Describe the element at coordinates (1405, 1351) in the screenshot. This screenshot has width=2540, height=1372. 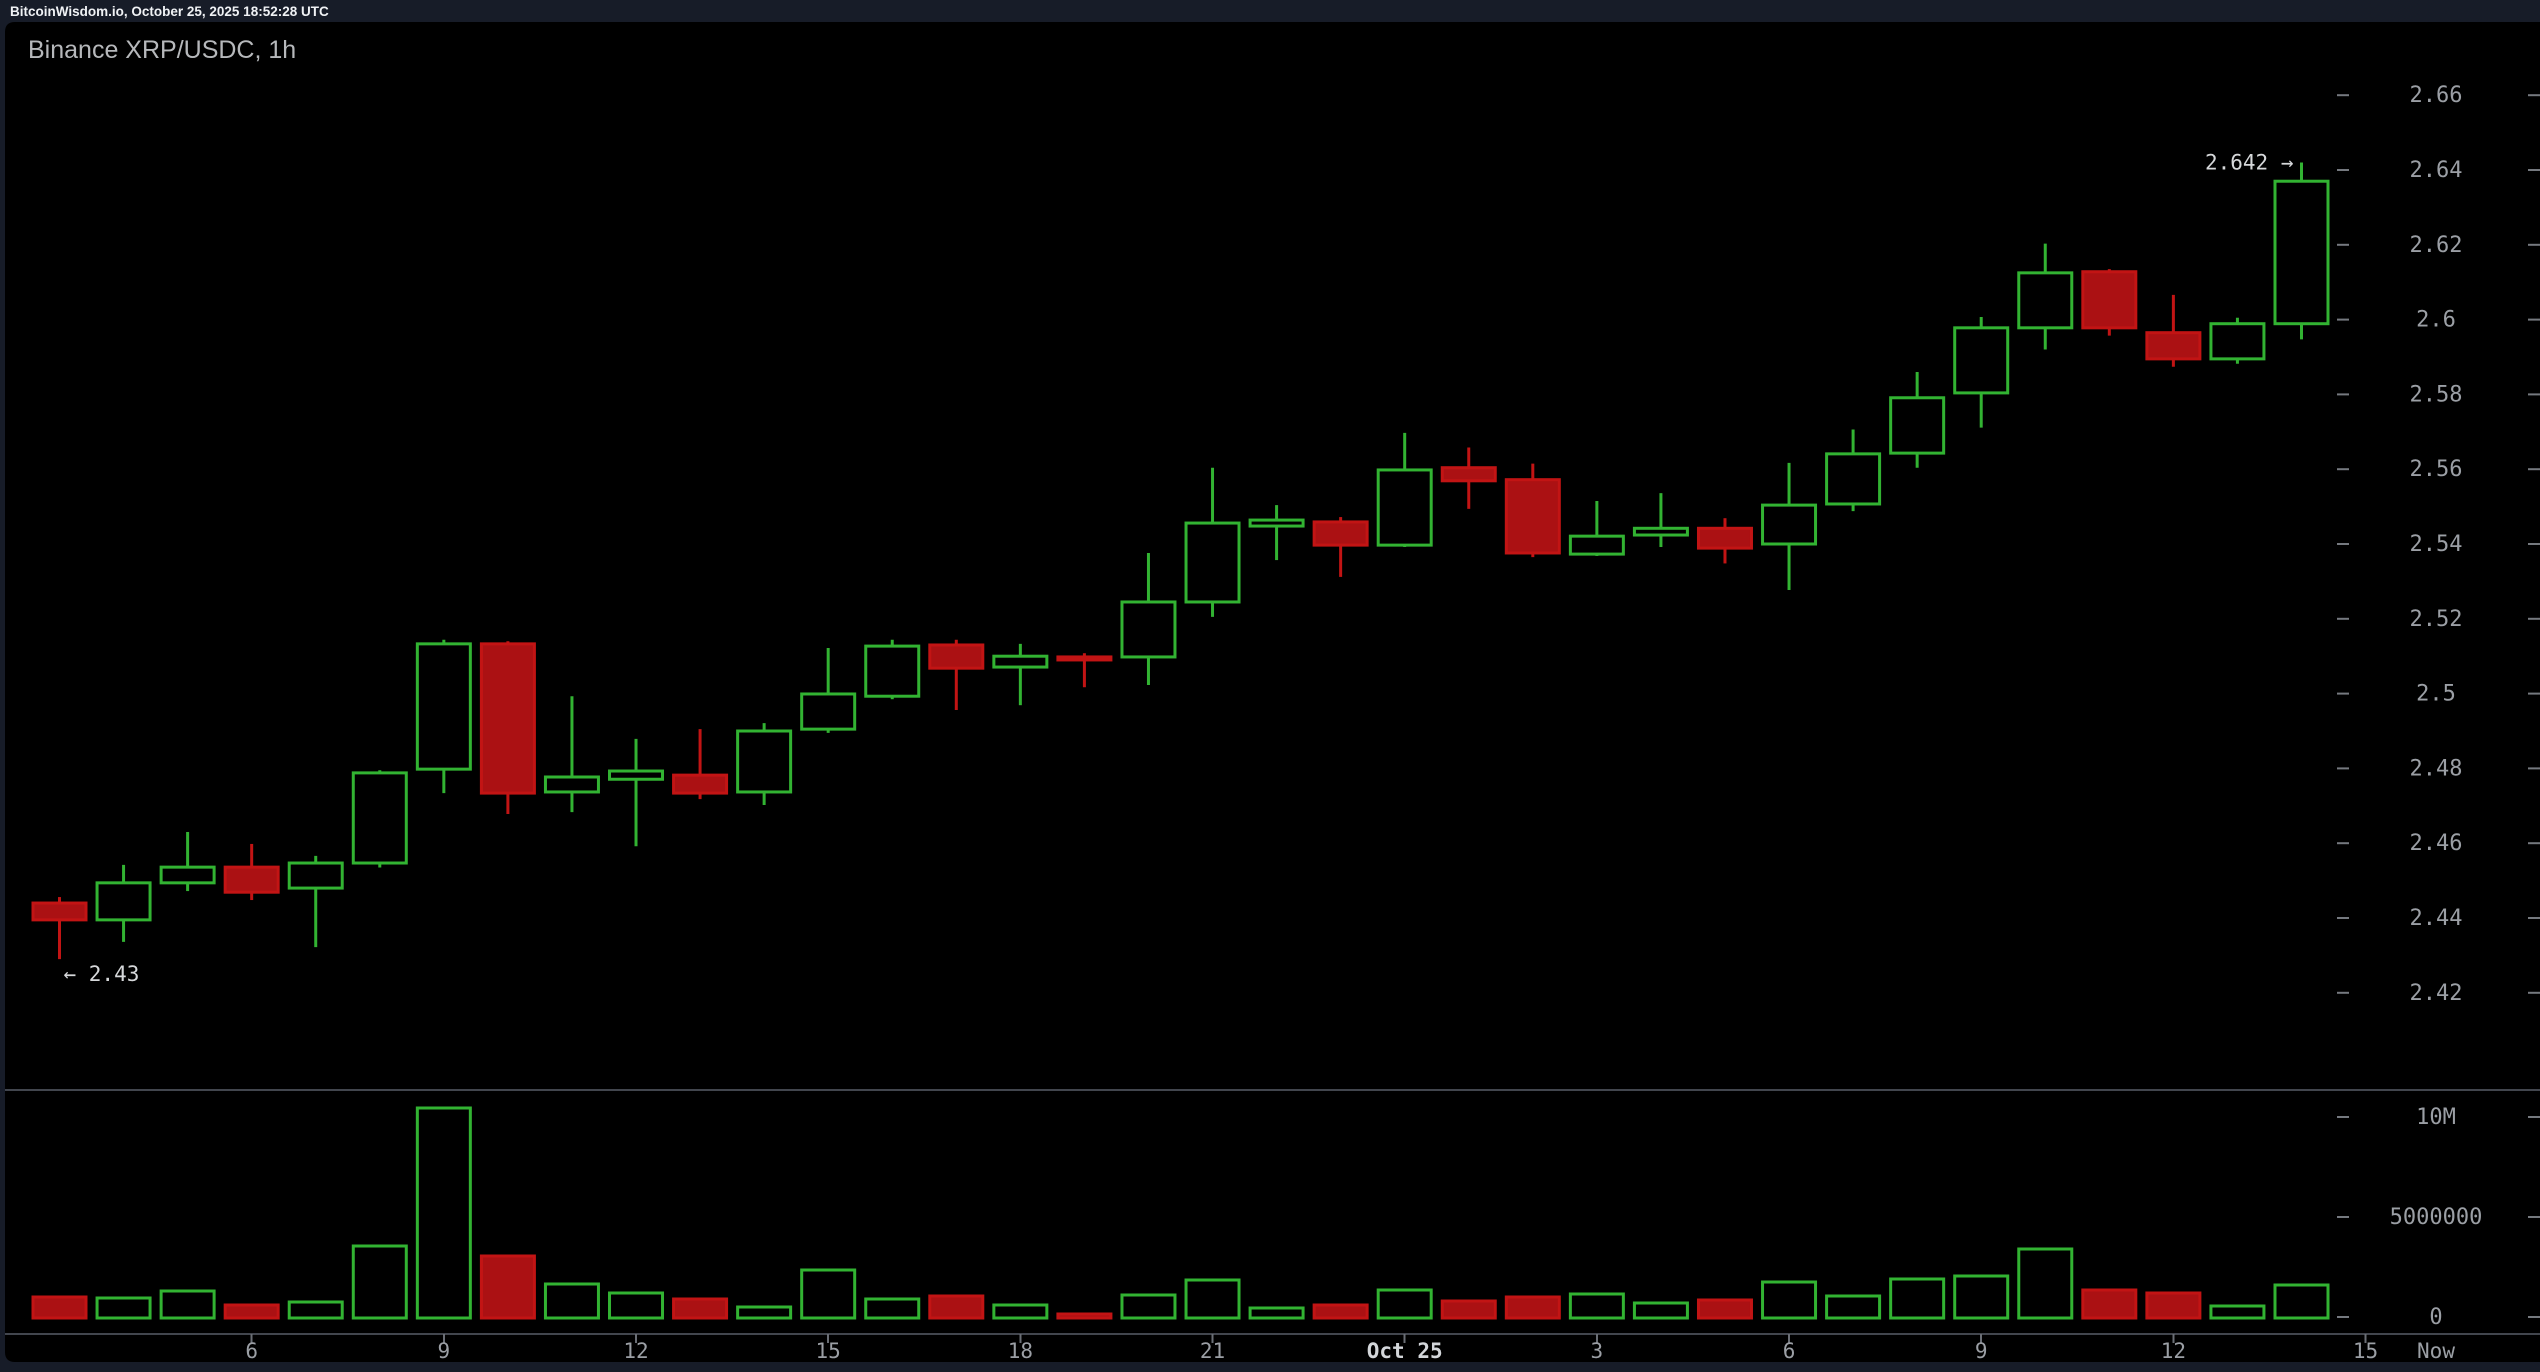
I see `time-label: Oct 25` at that location.